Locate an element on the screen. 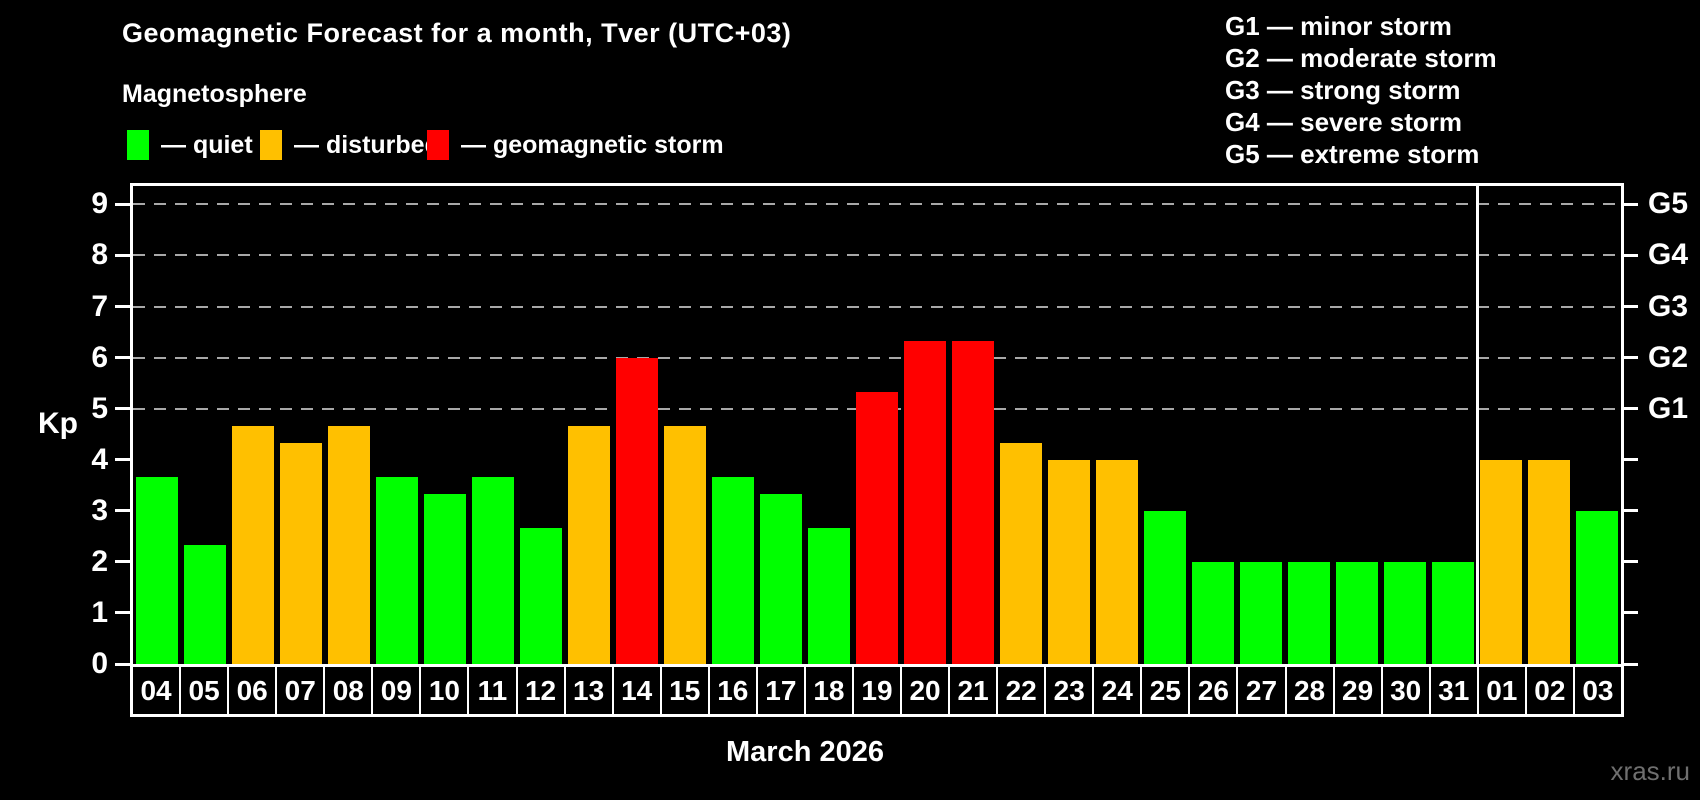 This screenshot has width=1700, height=800. gridline-kp9 is located at coordinates (877, 204).